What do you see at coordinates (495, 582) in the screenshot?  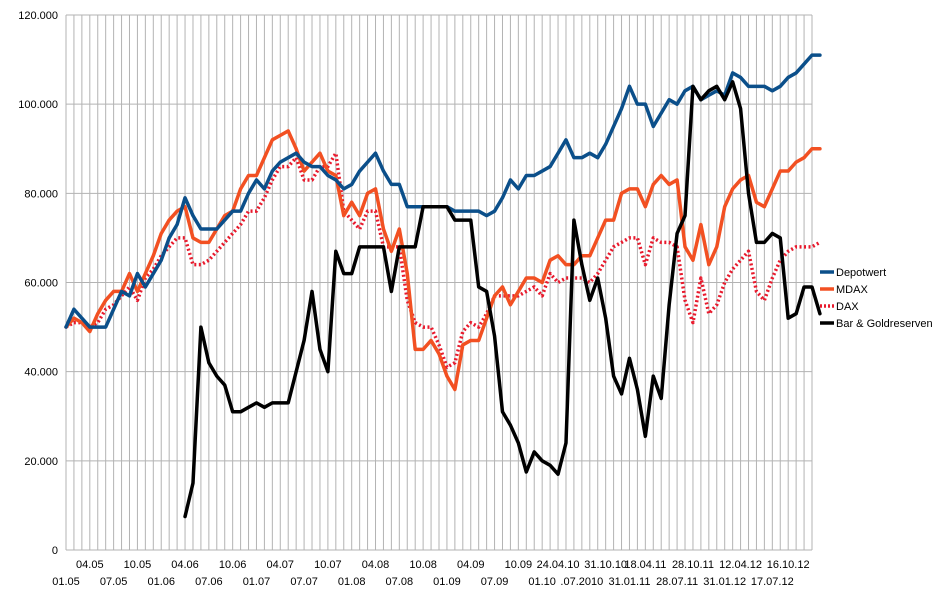 I see `x-tick-label: 07.09` at bounding box center [495, 582].